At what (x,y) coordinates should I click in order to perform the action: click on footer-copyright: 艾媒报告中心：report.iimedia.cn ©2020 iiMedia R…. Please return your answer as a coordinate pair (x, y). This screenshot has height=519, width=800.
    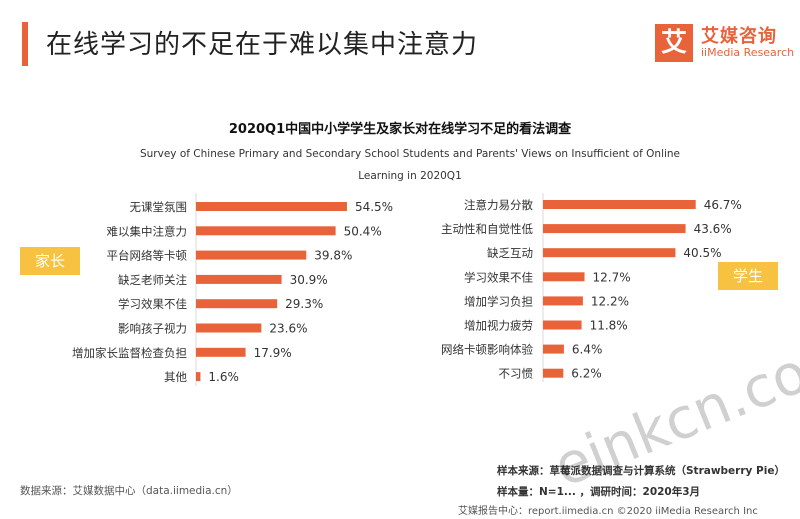
    Looking at the image, I should click on (608, 511).